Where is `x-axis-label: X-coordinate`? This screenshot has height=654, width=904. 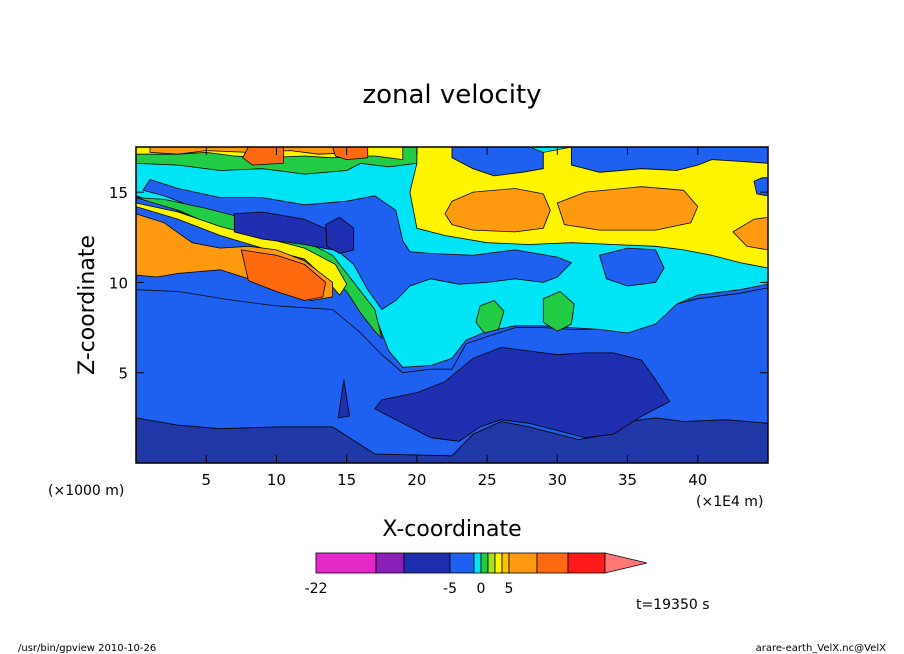 x-axis-label: X-coordinate is located at coordinates (451, 529).